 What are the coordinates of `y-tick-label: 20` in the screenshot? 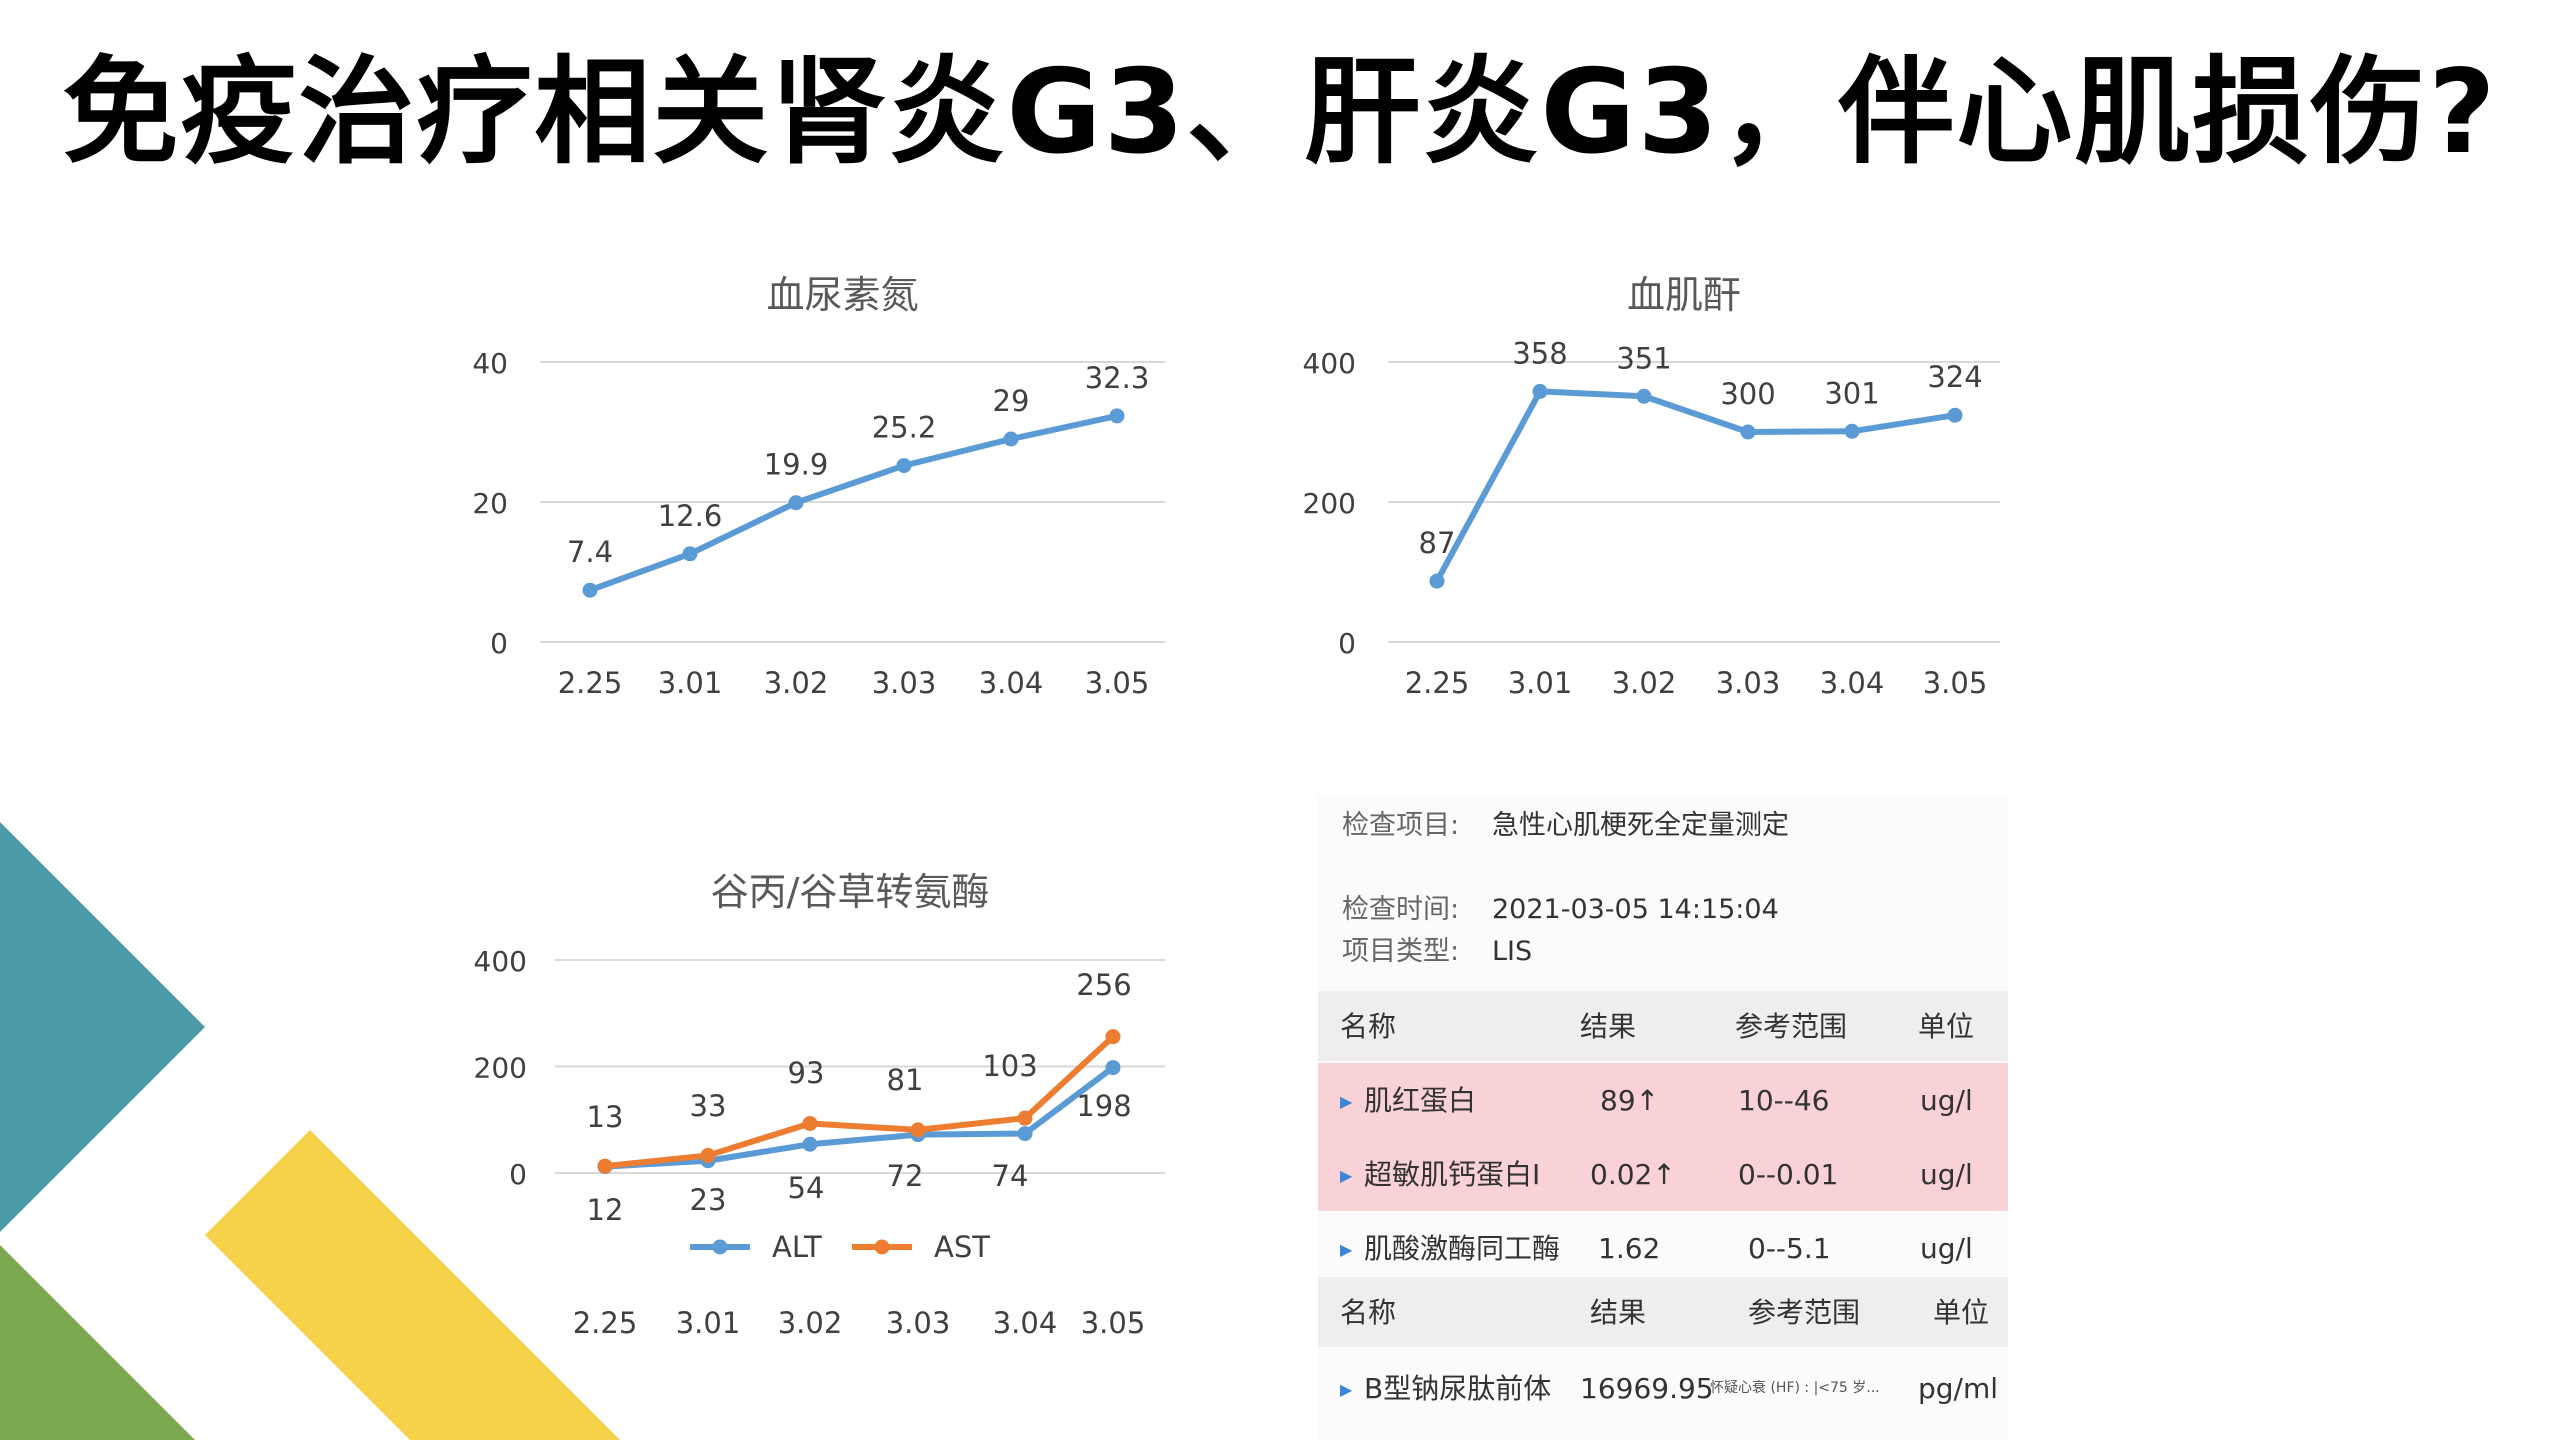 It's located at (490, 503).